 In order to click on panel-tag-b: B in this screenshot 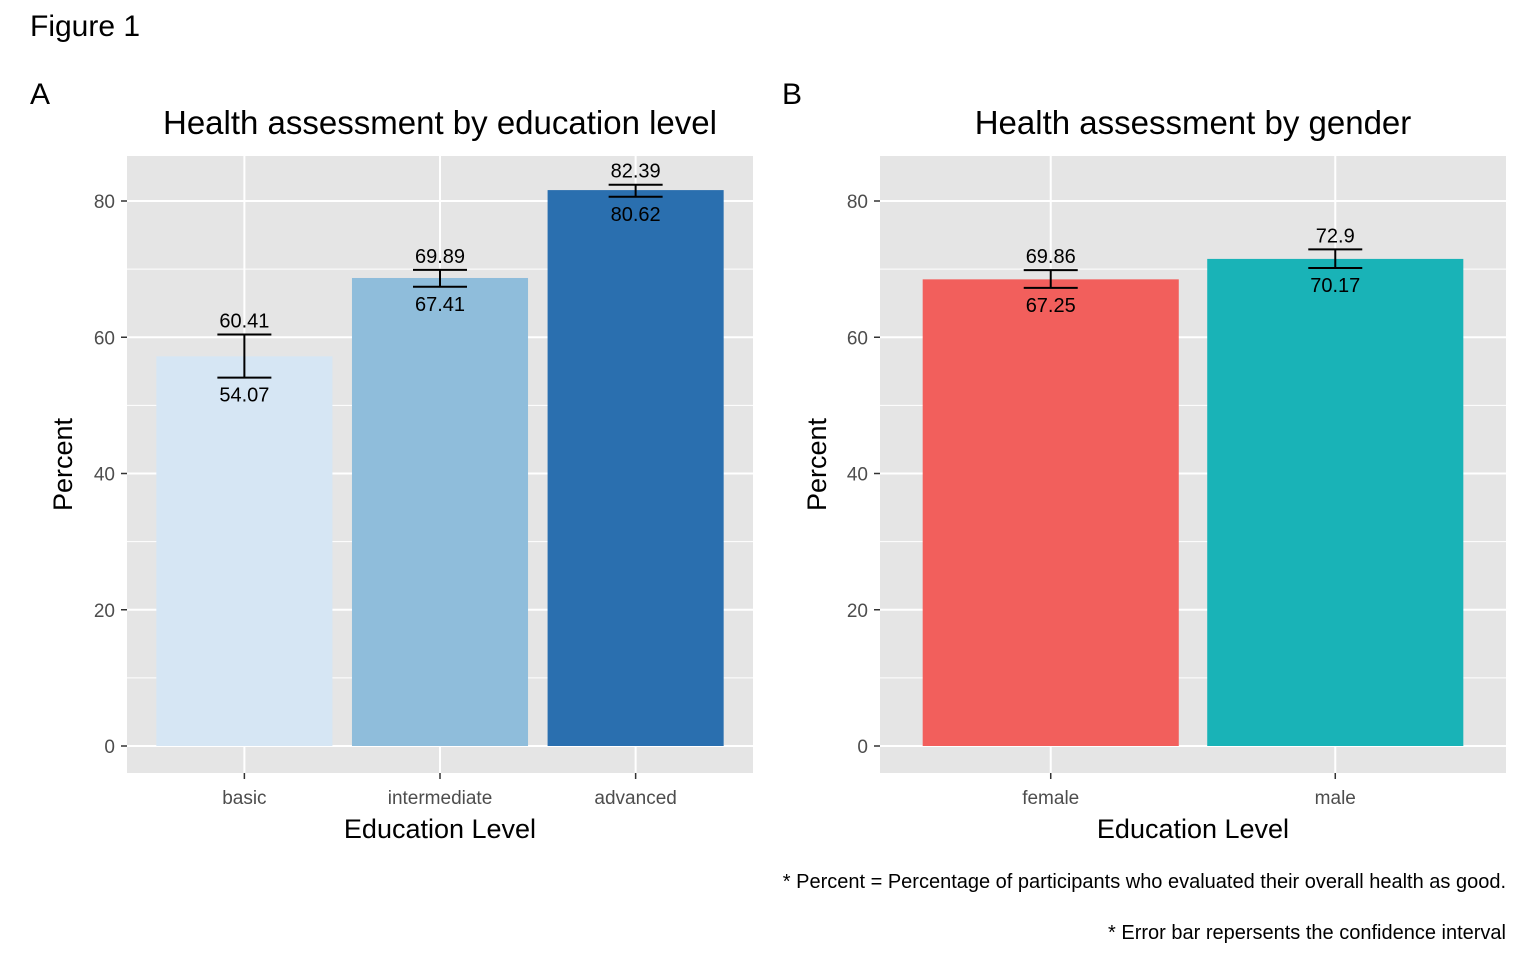, I will do `click(792, 94)`.